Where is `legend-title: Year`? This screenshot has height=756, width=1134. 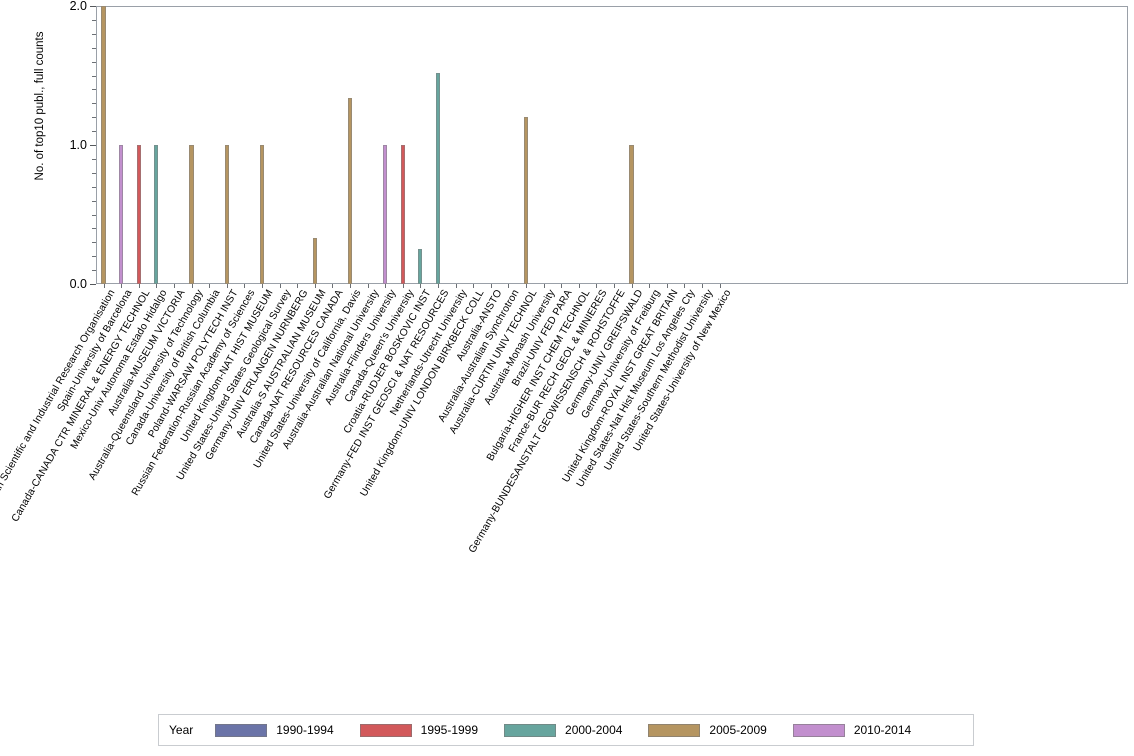 legend-title: Year is located at coordinates (181, 730).